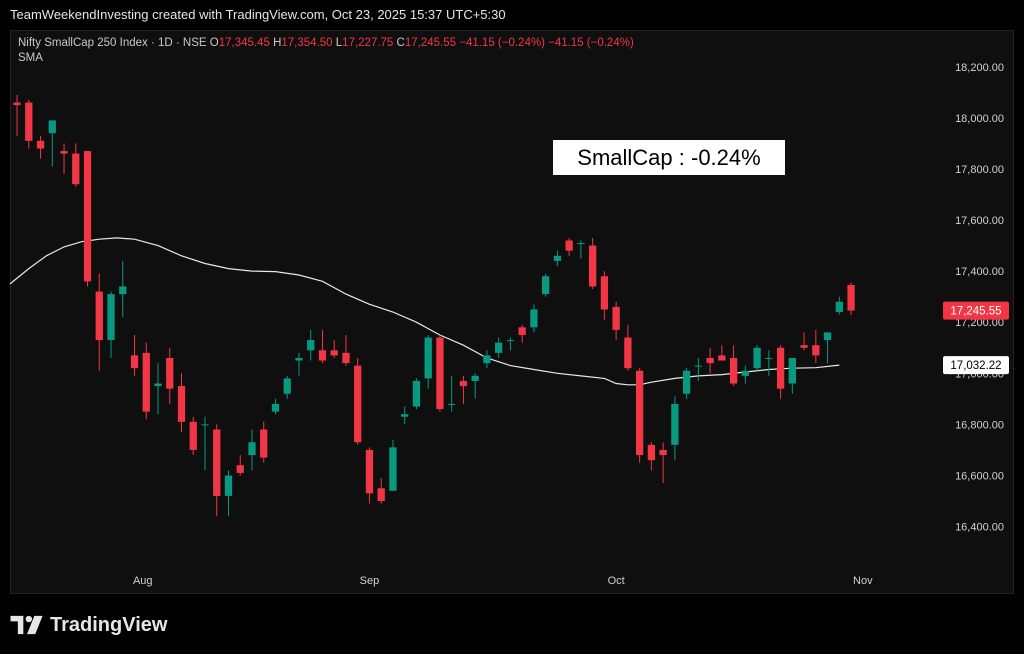 The image size is (1024, 654). I want to click on low-value: 17,227.75, so click(368, 43).